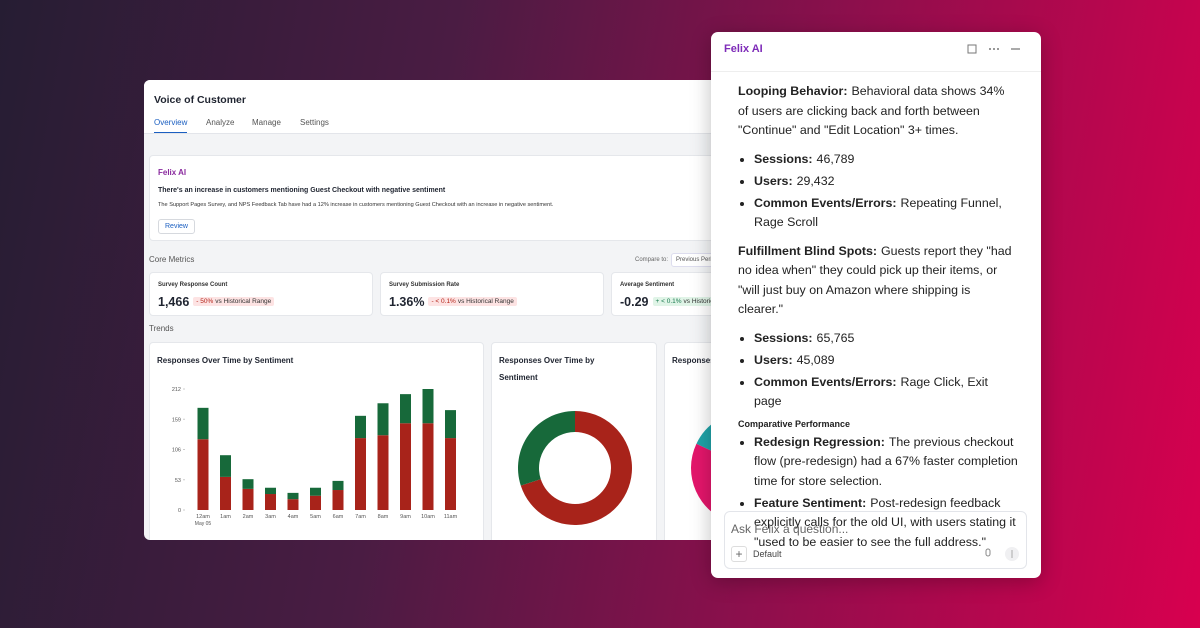 Image resolution: width=1200 pixels, height=628 pixels. I want to click on metric-value: 1,466, so click(174, 301).